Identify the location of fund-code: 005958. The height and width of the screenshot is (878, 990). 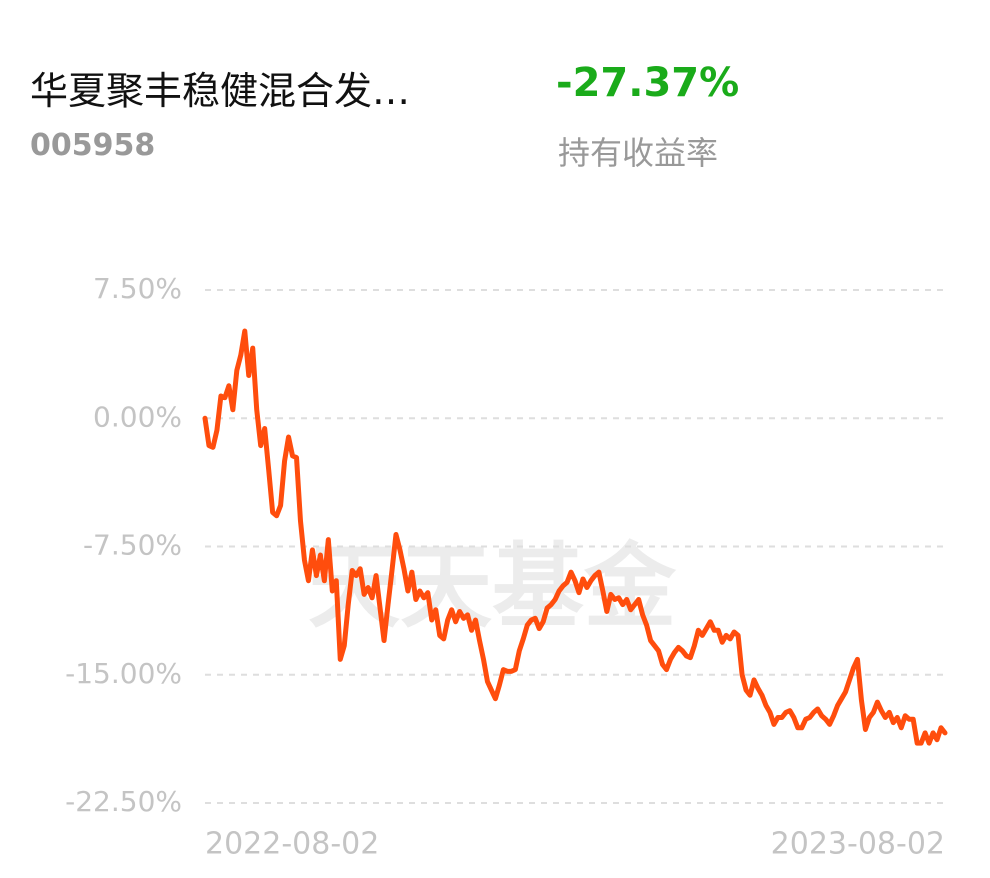
(93, 145).